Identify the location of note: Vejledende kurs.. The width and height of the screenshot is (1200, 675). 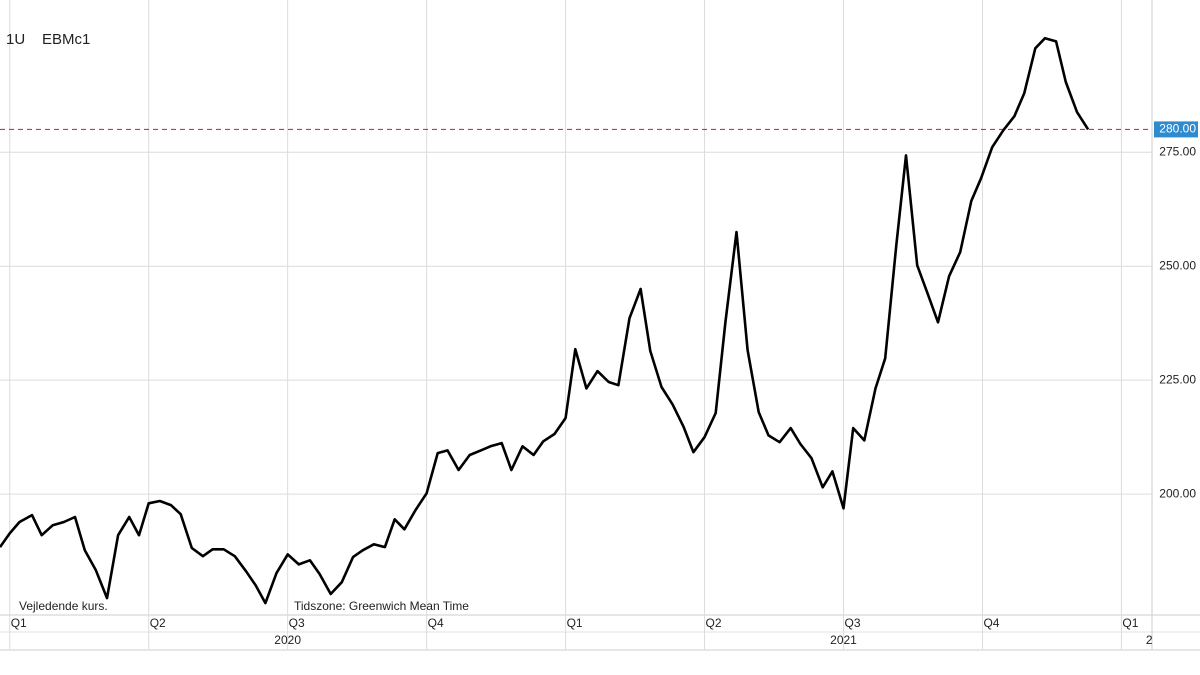
(63, 606).